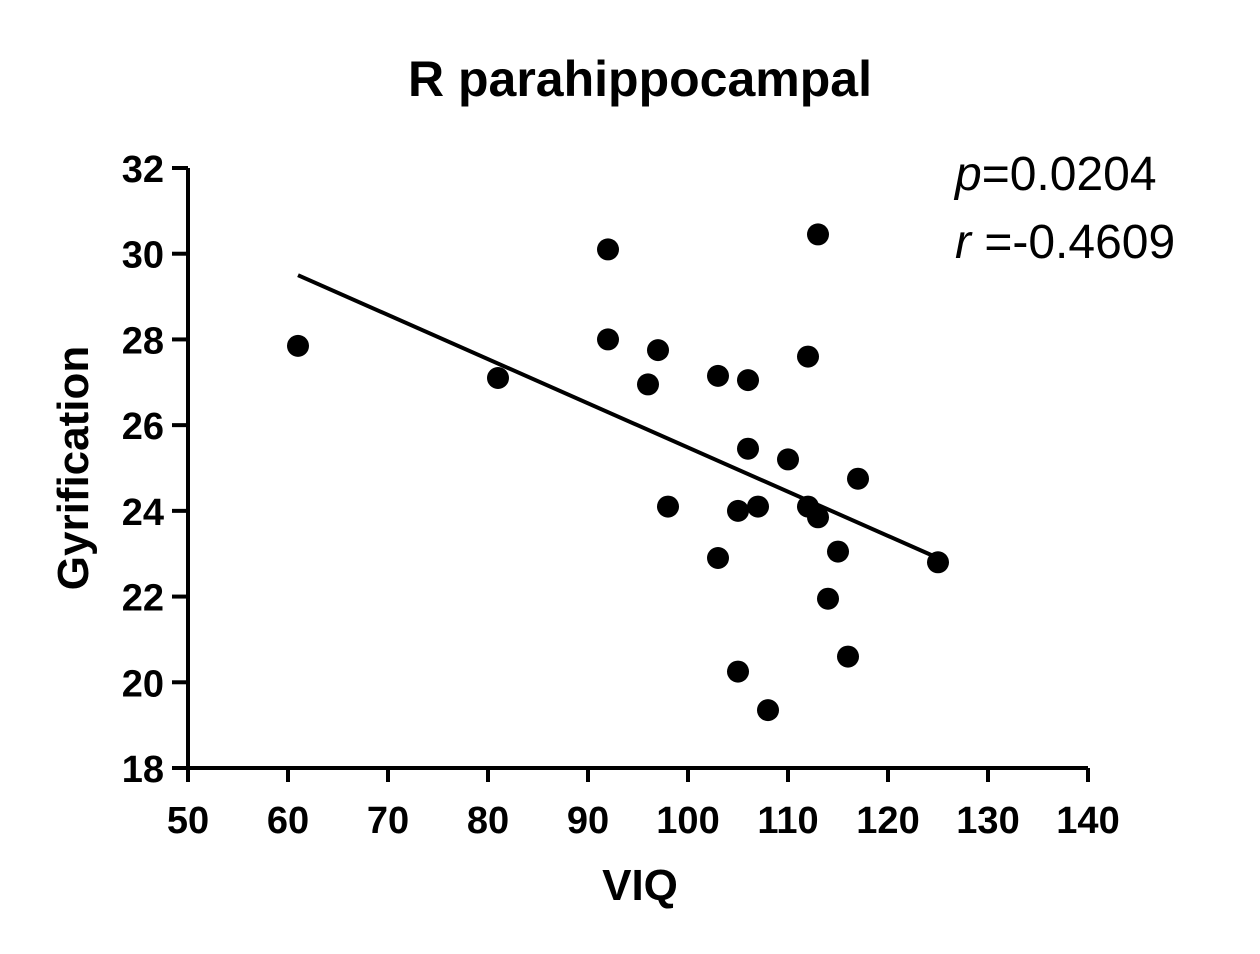 The height and width of the screenshot is (954, 1260). I want to click on y-tick-label: 30, so click(143, 256).